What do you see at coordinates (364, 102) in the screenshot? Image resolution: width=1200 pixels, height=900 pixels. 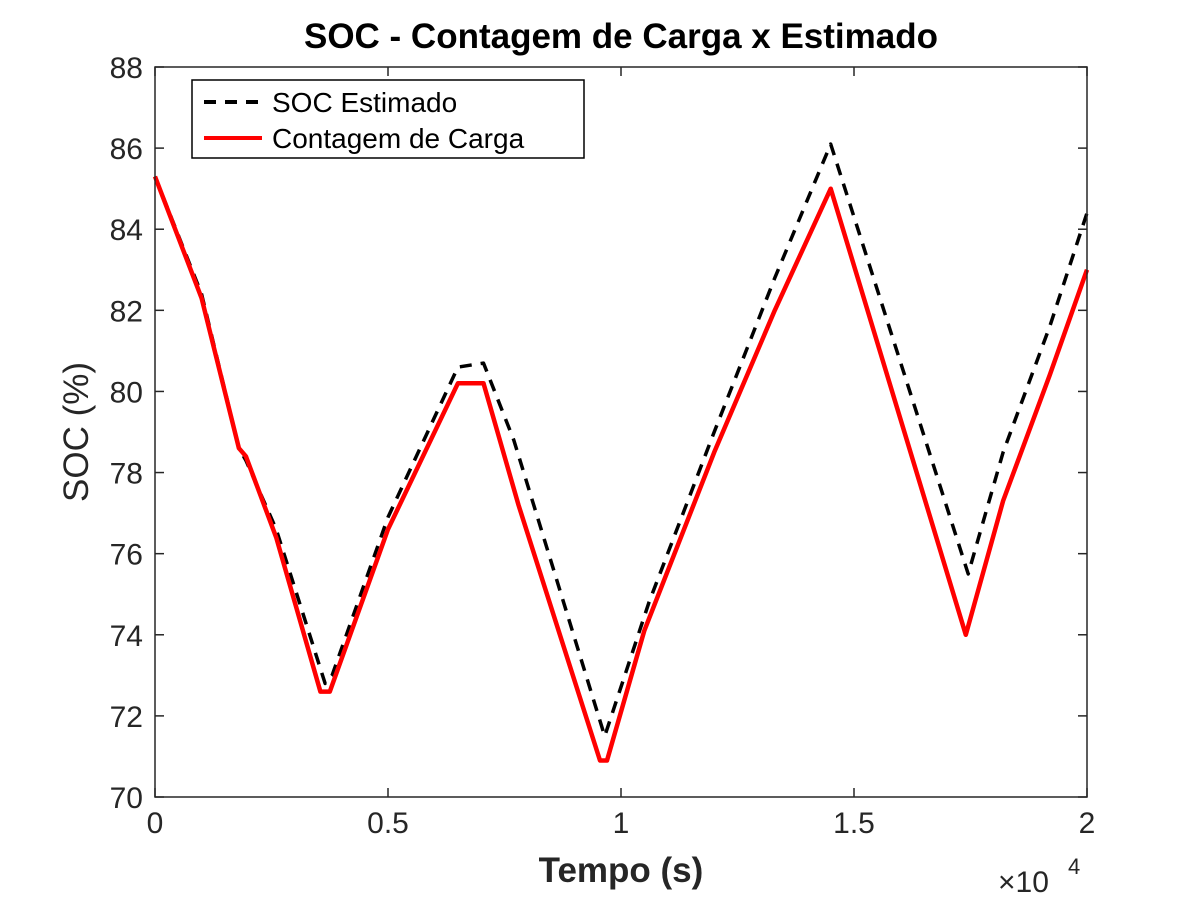 I see `legend-label-soc-estimado: SOC Estimado` at bounding box center [364, 102].